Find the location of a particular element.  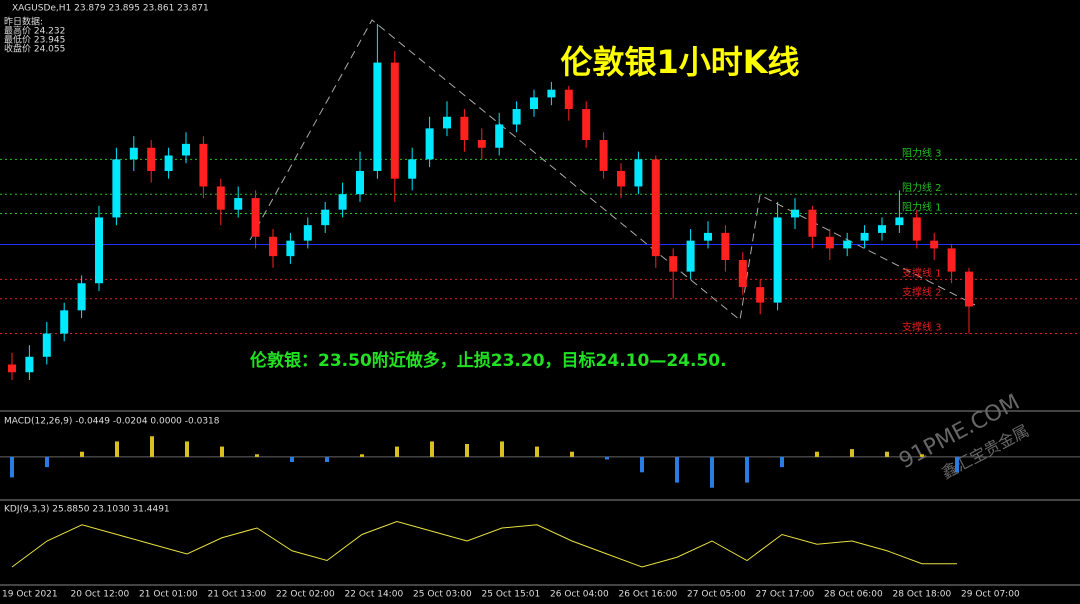

x-tick-label: 25 Oct 03:00 is located at coordinates (442, 595).